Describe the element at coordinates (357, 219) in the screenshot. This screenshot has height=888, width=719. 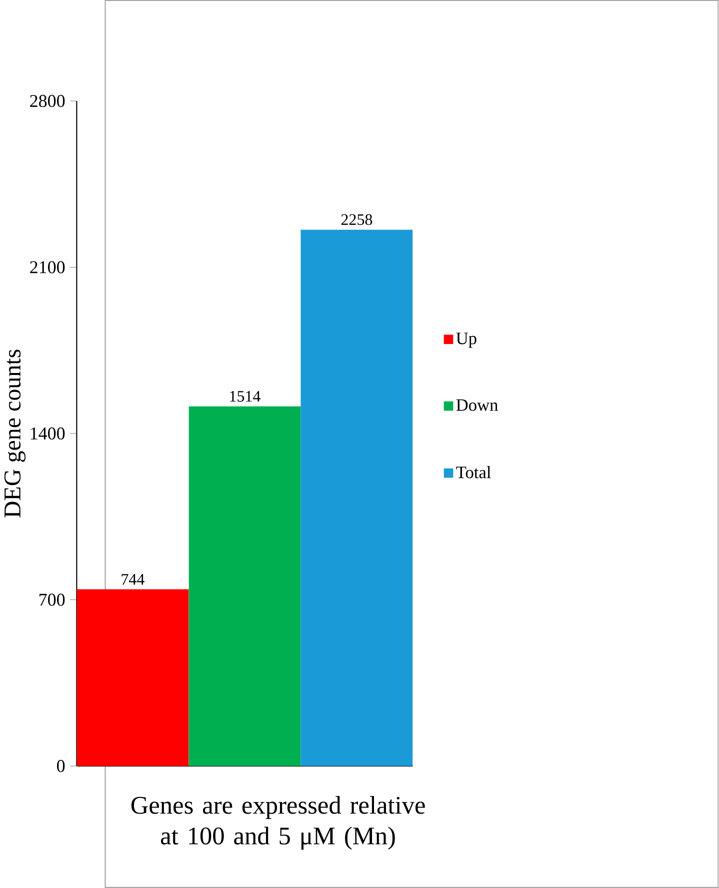
I see `data-label: 2258` at that location.